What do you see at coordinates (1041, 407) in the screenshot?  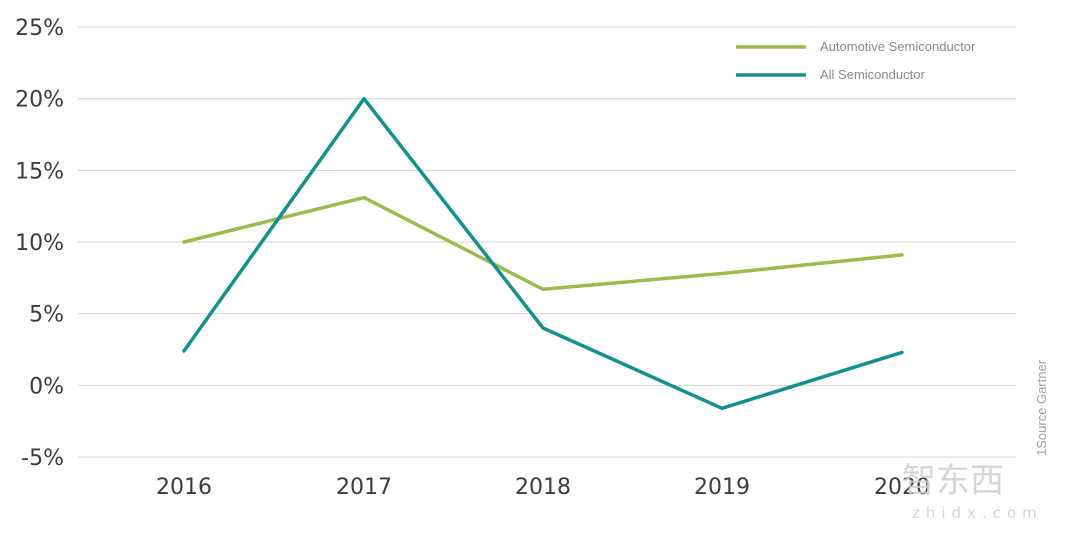 I see `source-label: 1Source Gartner` at bounding box center [1041, 407].